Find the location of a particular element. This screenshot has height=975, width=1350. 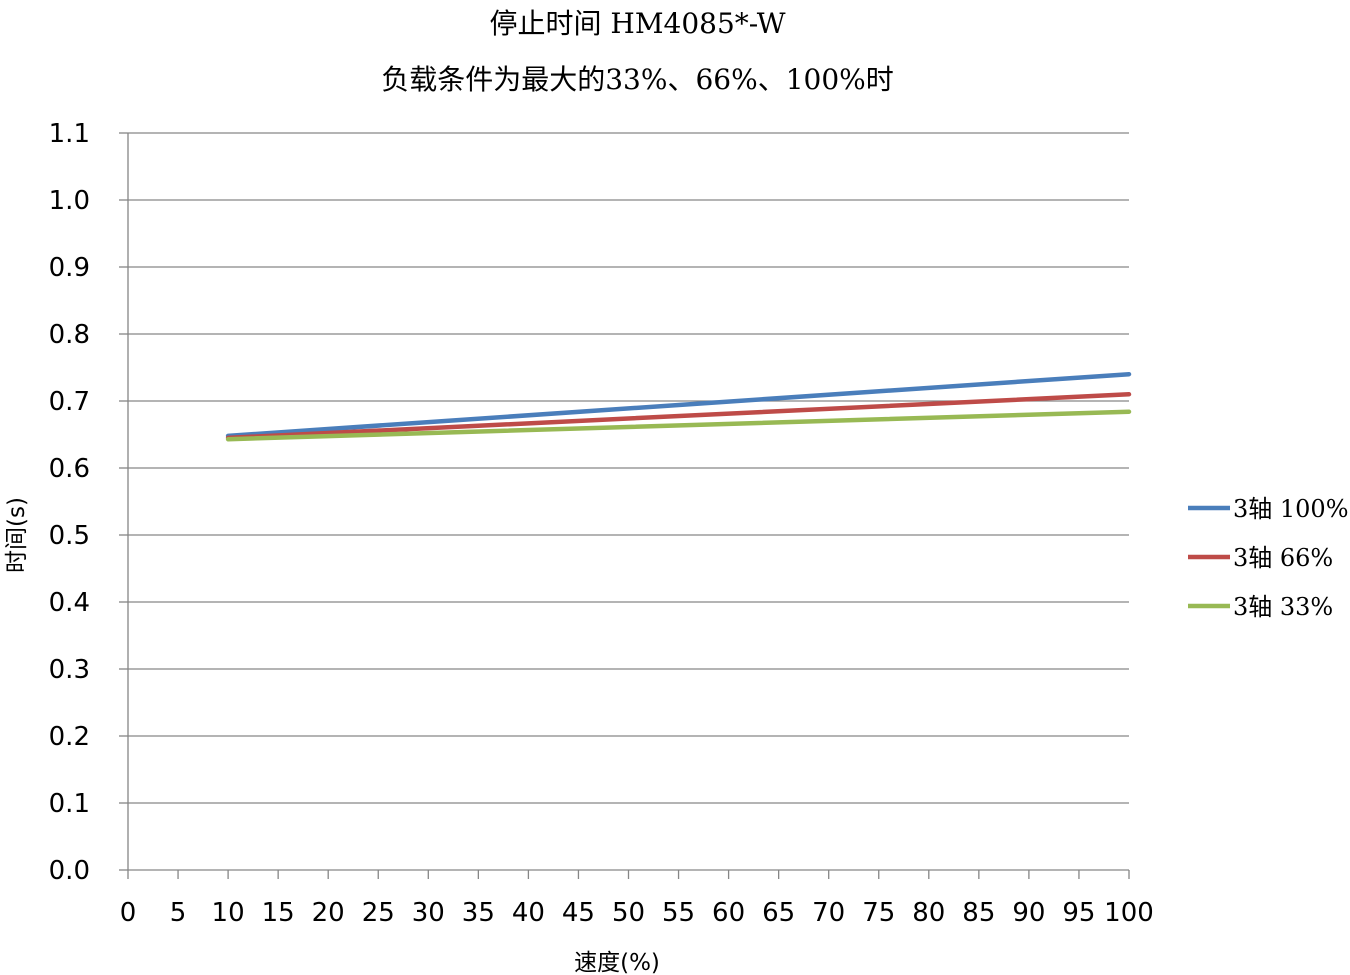

y-tick-label: 1.0 is located at coordinates (69, 201).